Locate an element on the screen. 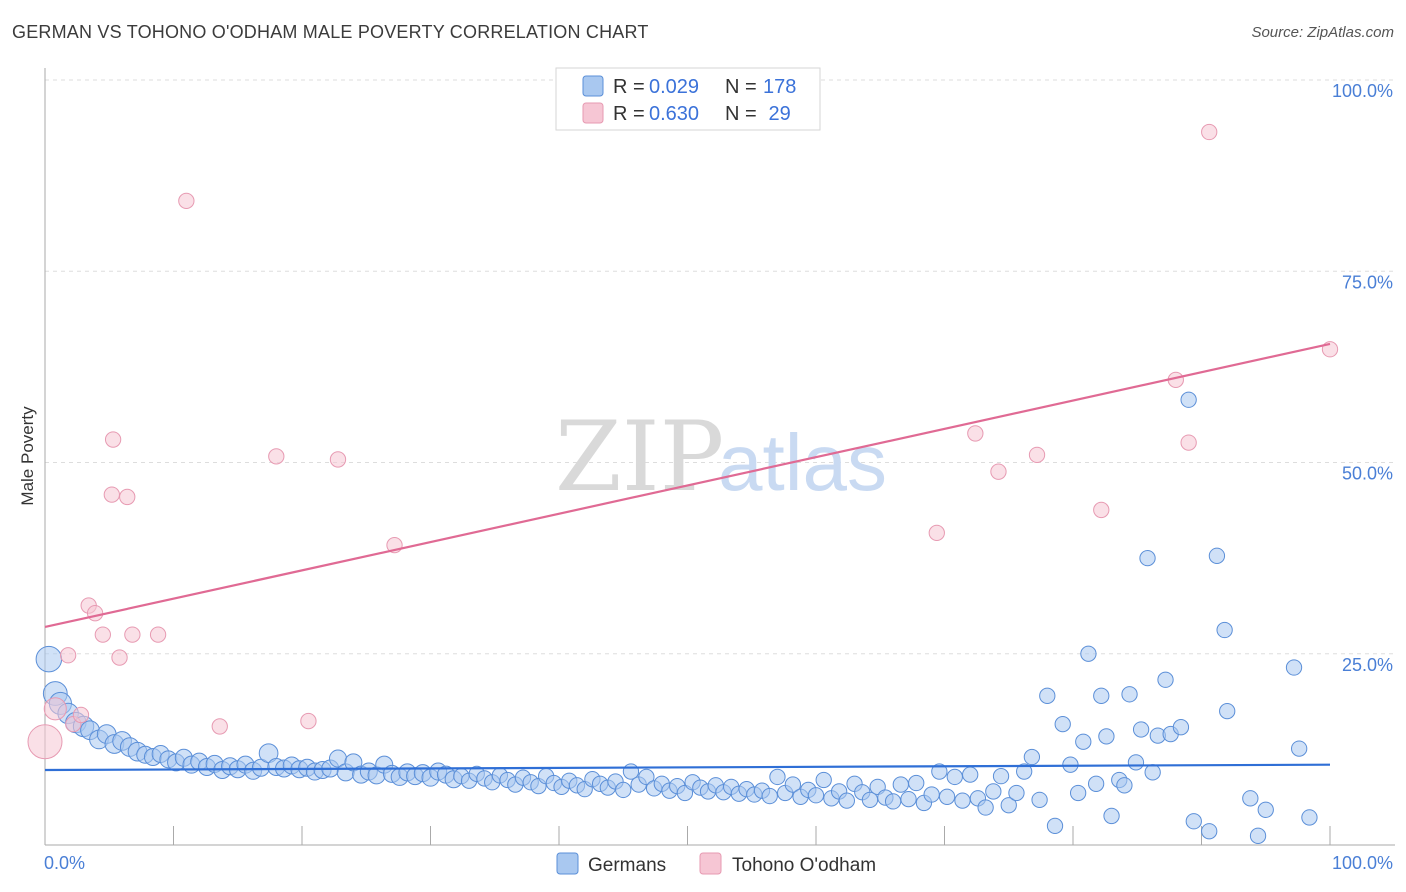 Image resolution: width=1406 pixels, height=892 pixels. bottom-legend-label-germans: Germans is located at coordinates (627, 865).